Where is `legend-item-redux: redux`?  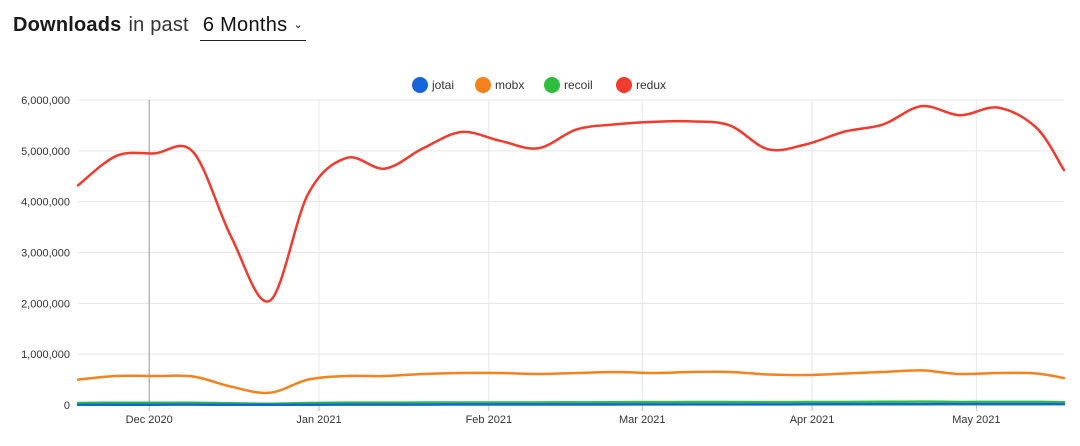 legend-item-redux: redux is located at coordinates (641, 85).